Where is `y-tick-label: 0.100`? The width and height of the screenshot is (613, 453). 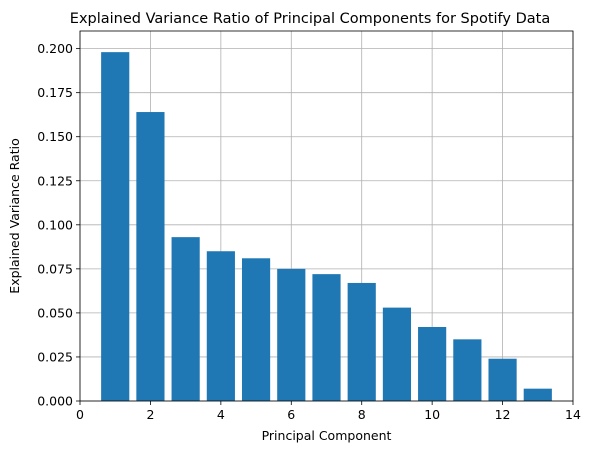
y-tick-label: 0.100 is located at coordinates (55, 224).